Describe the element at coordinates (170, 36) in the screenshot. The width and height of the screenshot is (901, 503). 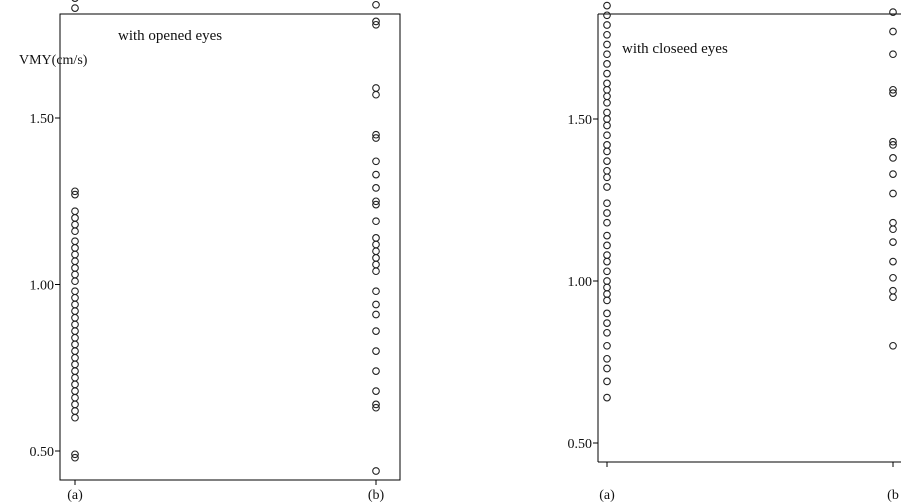
I see `panel-annotation: with opened eyes` at that location.